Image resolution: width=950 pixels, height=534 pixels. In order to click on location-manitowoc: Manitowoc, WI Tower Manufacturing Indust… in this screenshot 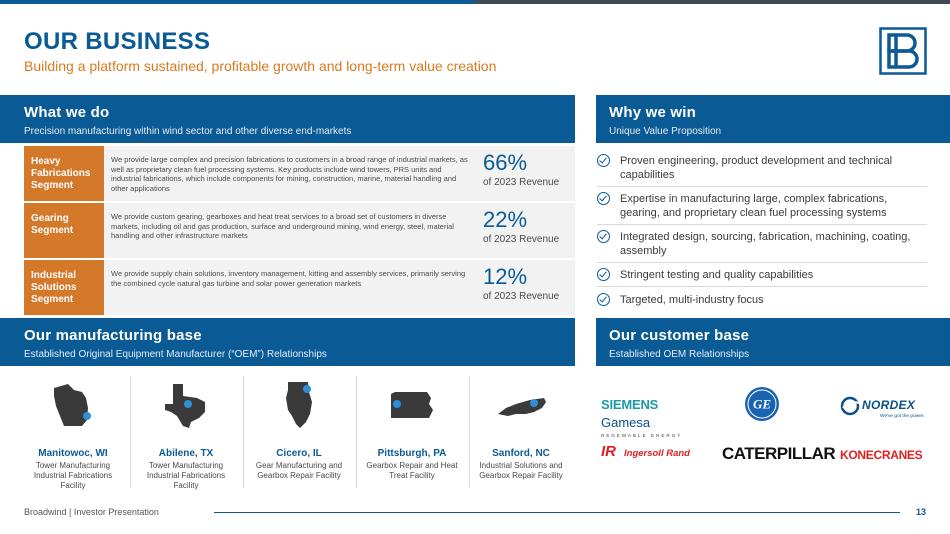, I will do `click(73, 433)`.